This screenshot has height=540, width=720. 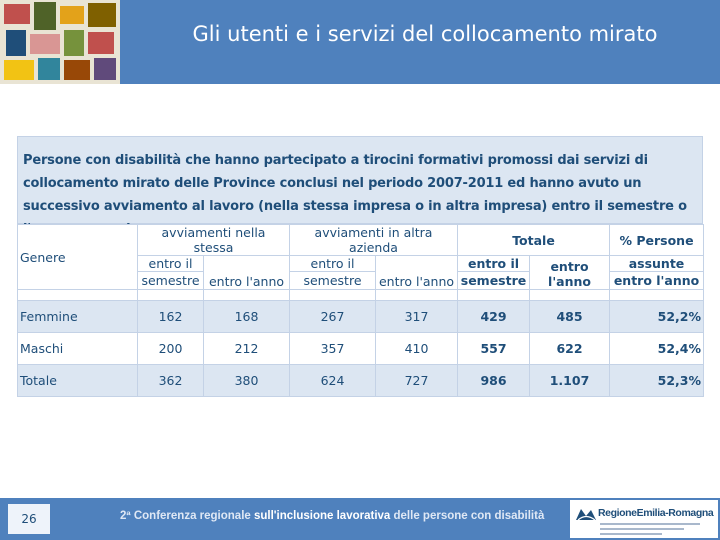 What do you see at coordinates (416, 316) in the screenshot?
I see `cell-altra-anno: 317` at bounding box center [416, 316].